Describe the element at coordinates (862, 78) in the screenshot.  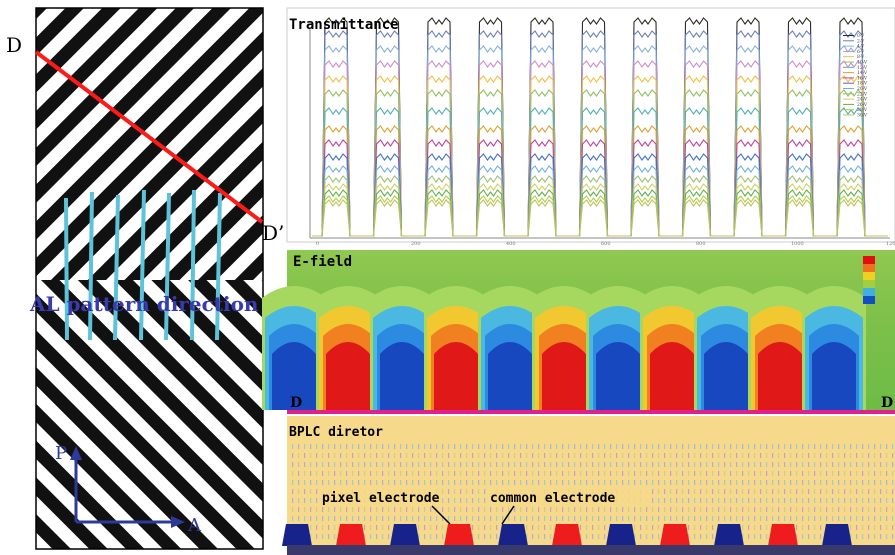
I see `legend-entry: 16-V` at that location.